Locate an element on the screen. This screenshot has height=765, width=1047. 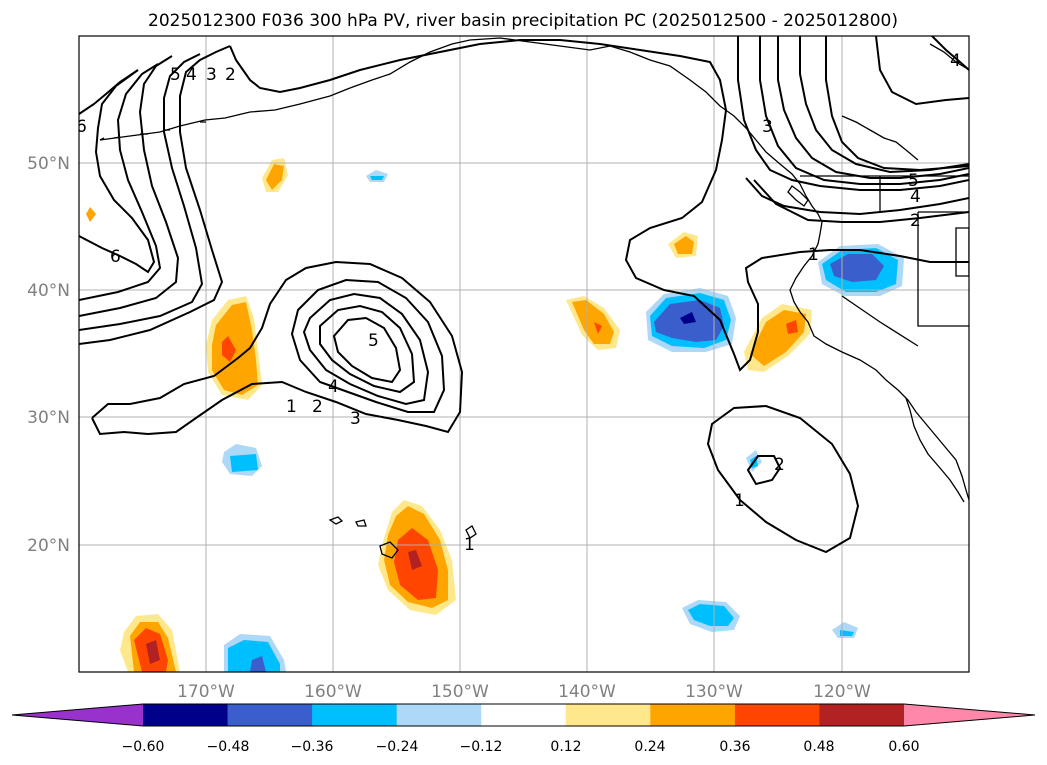
colorbar is located at coordinates (523, 715).